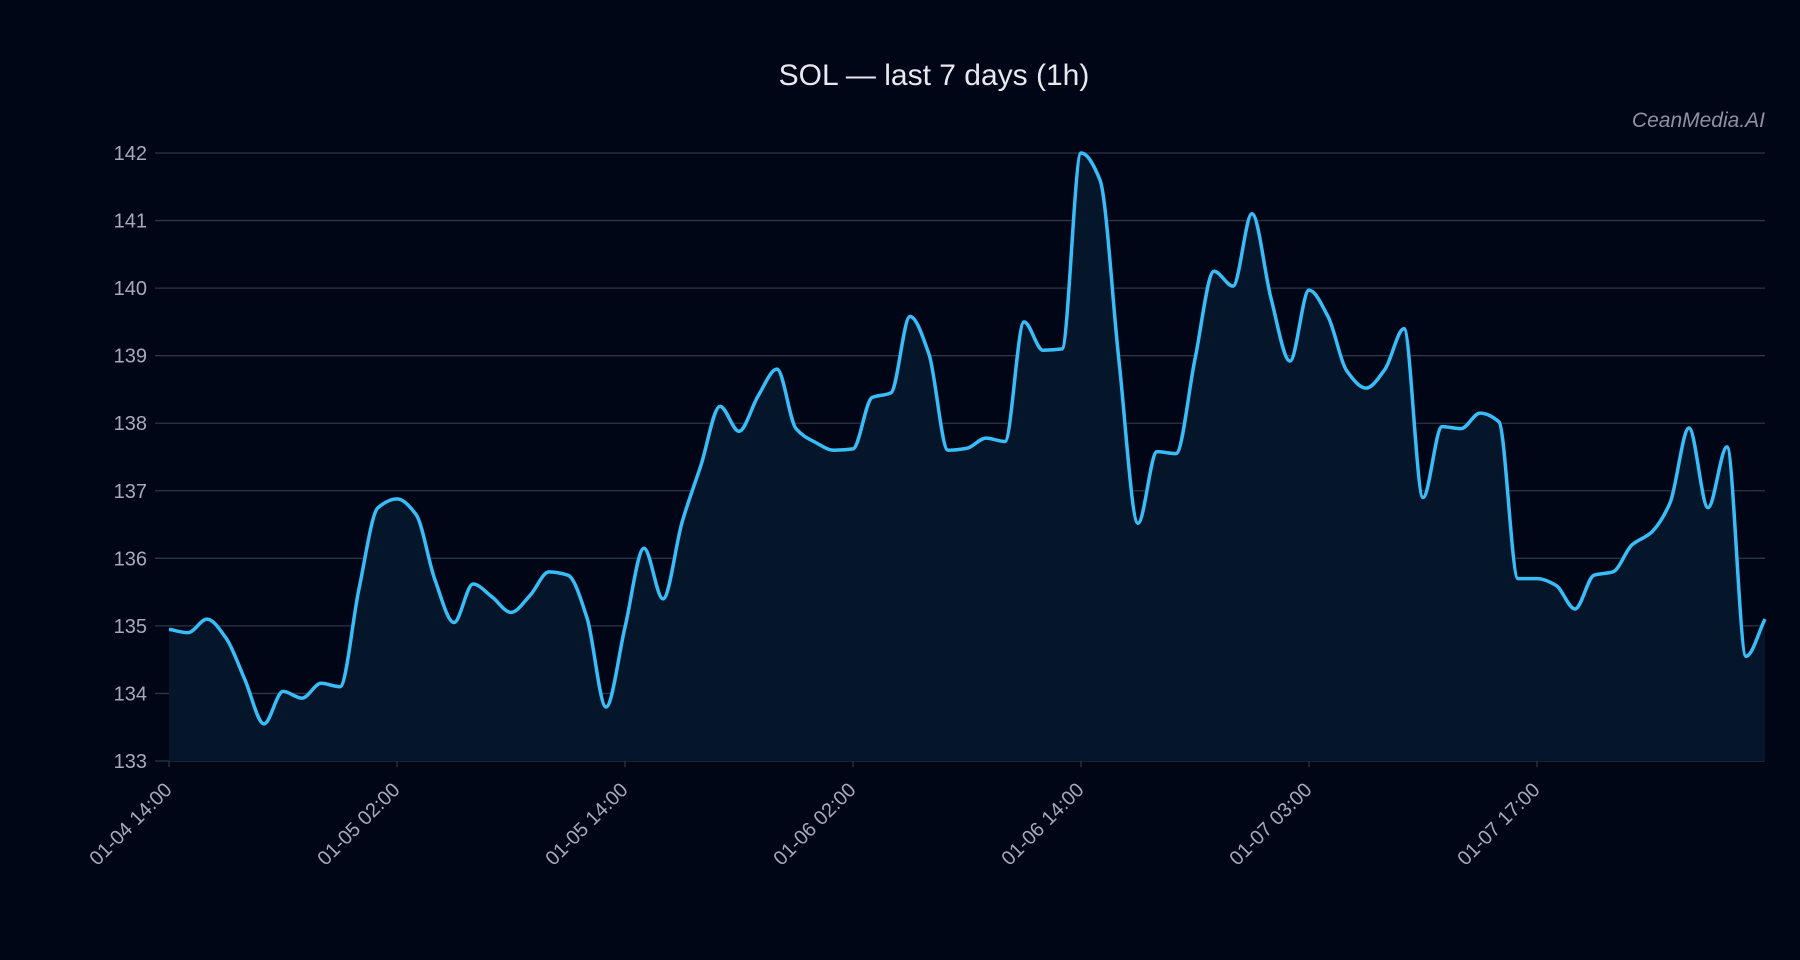  I want to click on chart-title: SOL — last 7 days (1h), so click(934, 75).